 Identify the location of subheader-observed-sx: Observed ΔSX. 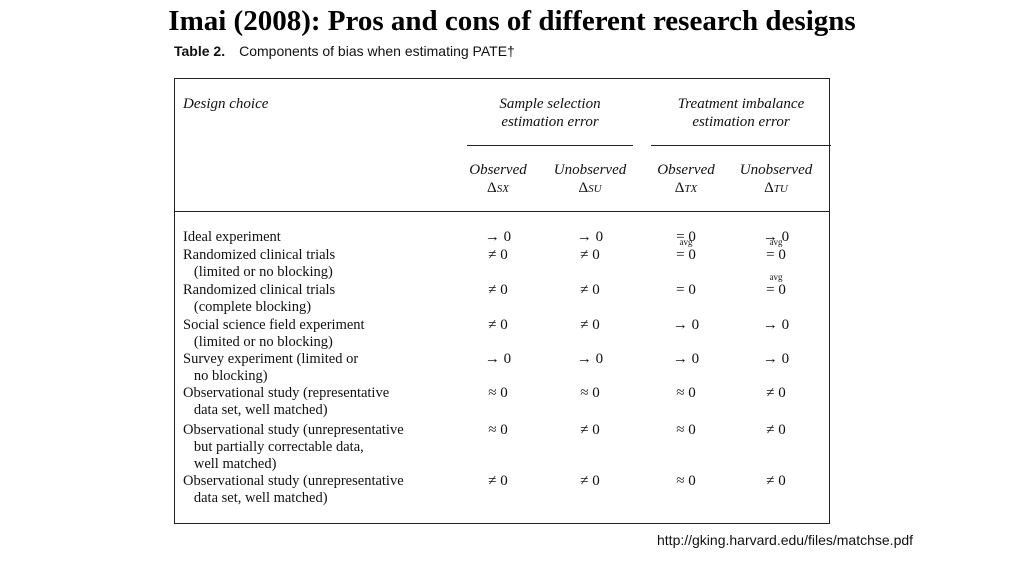
(498, 179).